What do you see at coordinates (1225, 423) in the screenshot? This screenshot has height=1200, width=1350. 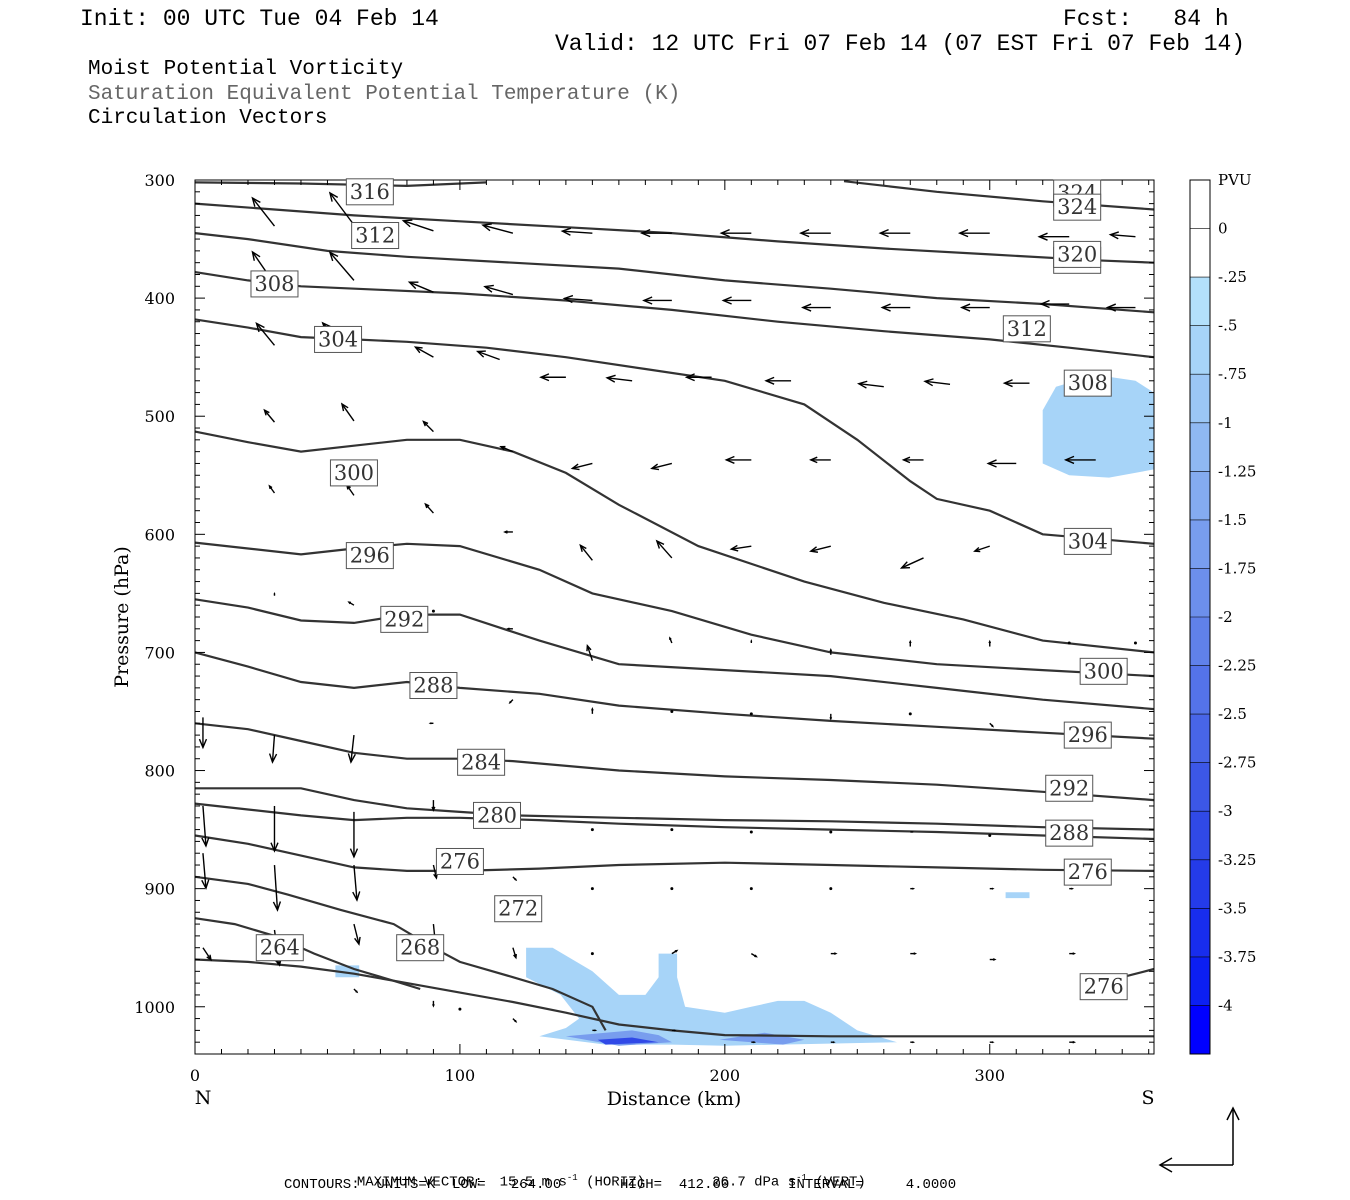 I see `colorbar-label-4: -1` at bounding box center [1225, 423].